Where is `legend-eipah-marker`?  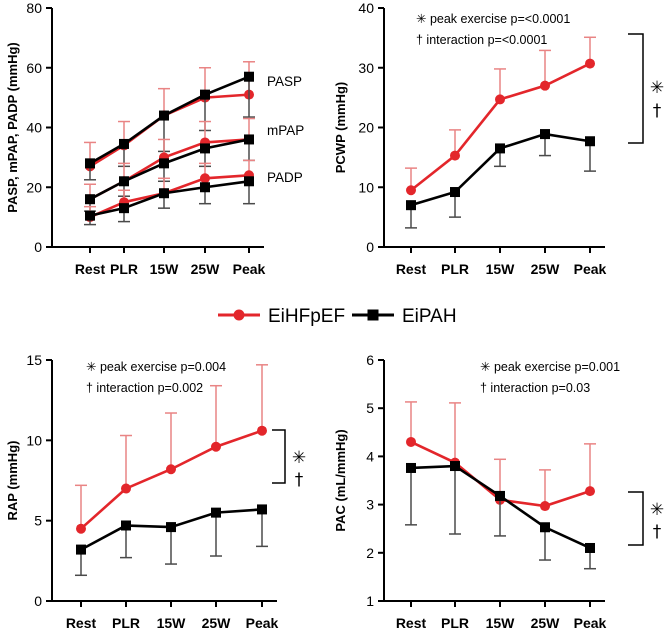
legend-eipah-marker is located at coordinates (373, 315).